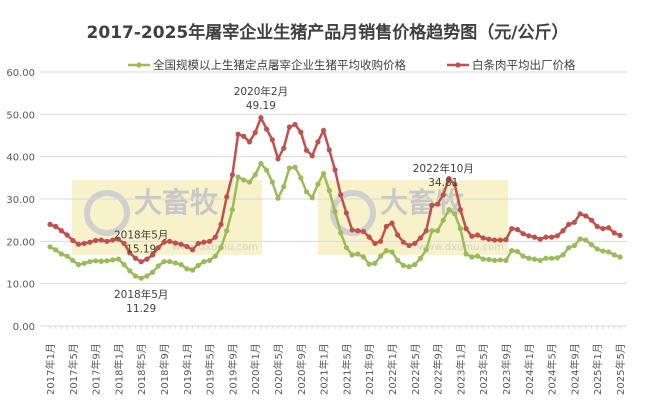 The image size is (655, 403). Describe the element at coordinates (369, 369) in the screenshot. I see `x-tick-label: 2021年9月` at that location.